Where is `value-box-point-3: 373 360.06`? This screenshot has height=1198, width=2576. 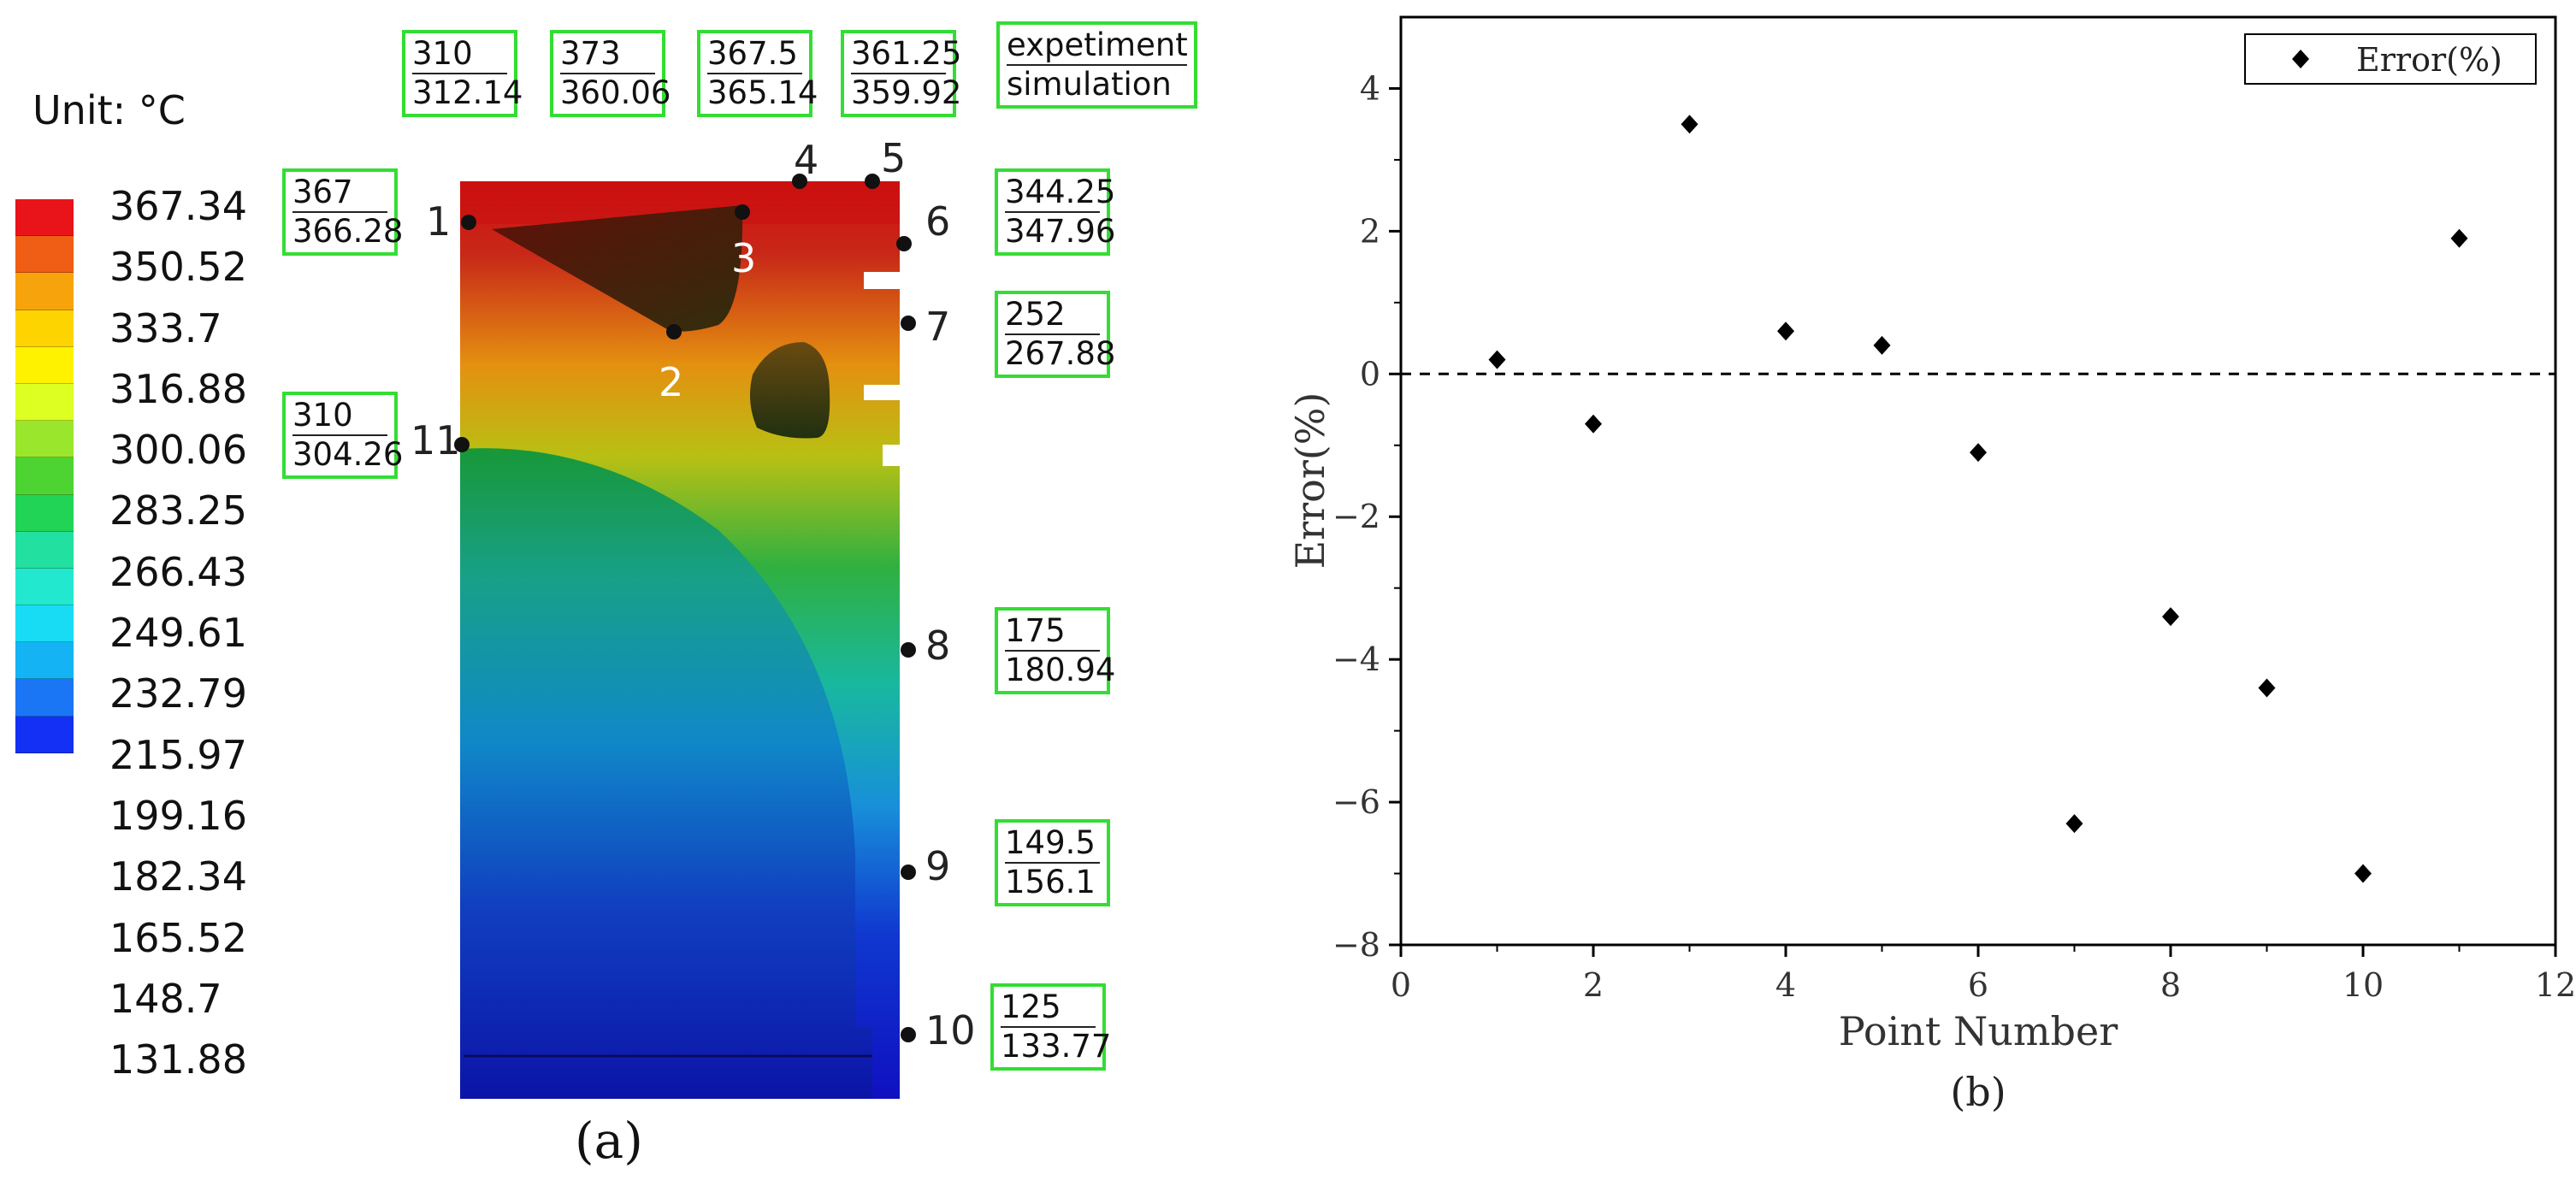 value-box-point-3: 373 360.06 is located at coordinates (610, 73).